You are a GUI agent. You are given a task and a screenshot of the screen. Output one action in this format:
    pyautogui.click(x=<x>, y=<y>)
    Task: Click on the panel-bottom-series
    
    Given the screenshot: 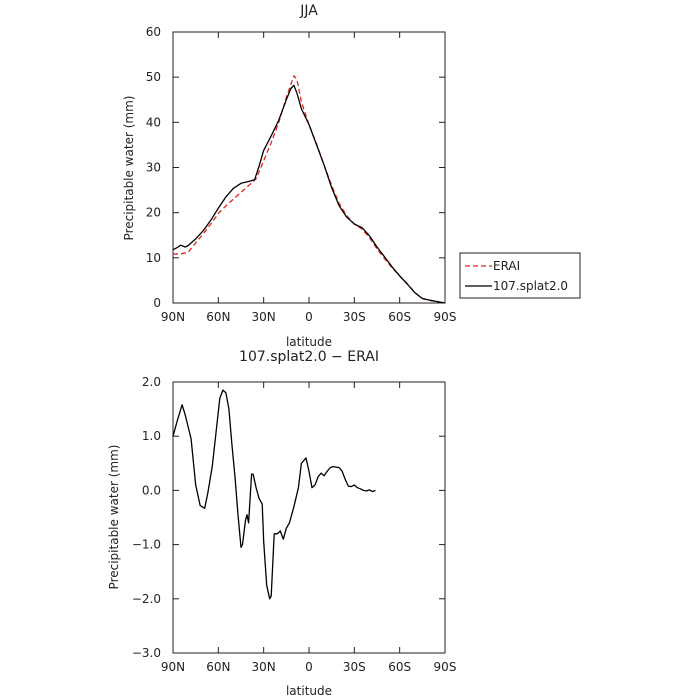 What is the action you would take?
    pyautogui.click(x=274, y=494)
    